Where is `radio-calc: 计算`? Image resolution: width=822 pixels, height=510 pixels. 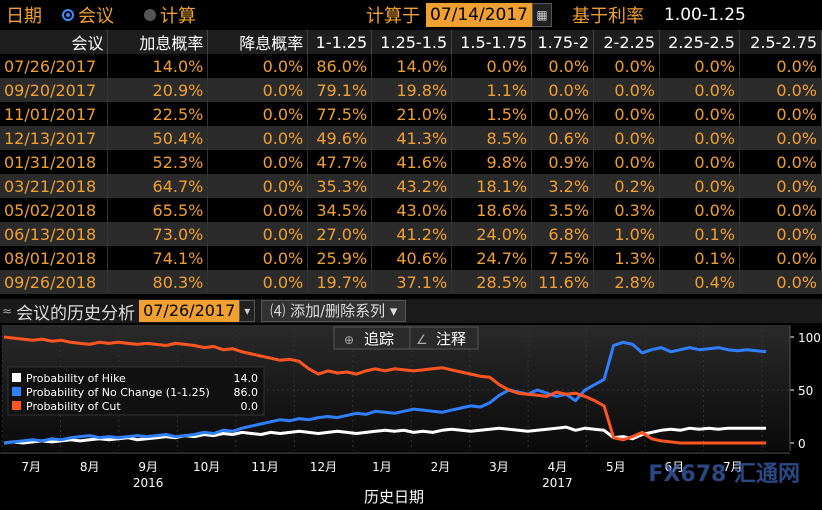 radio-calc: 计算 is located at coordinates (170, 15).